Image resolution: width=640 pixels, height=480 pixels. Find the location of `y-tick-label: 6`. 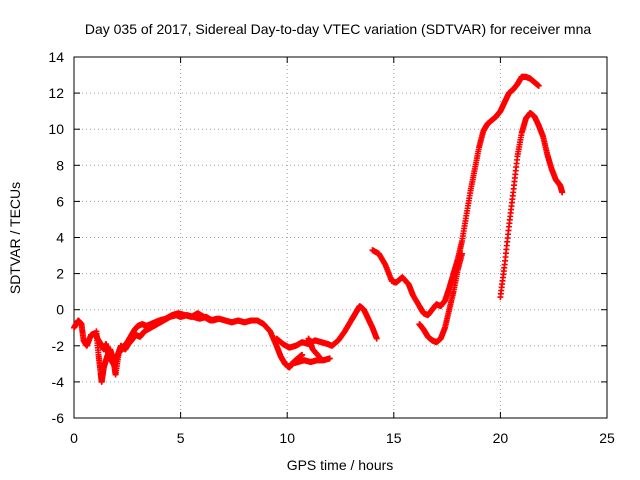

y-tick-label: 6 is located at coordinates (60, 201).